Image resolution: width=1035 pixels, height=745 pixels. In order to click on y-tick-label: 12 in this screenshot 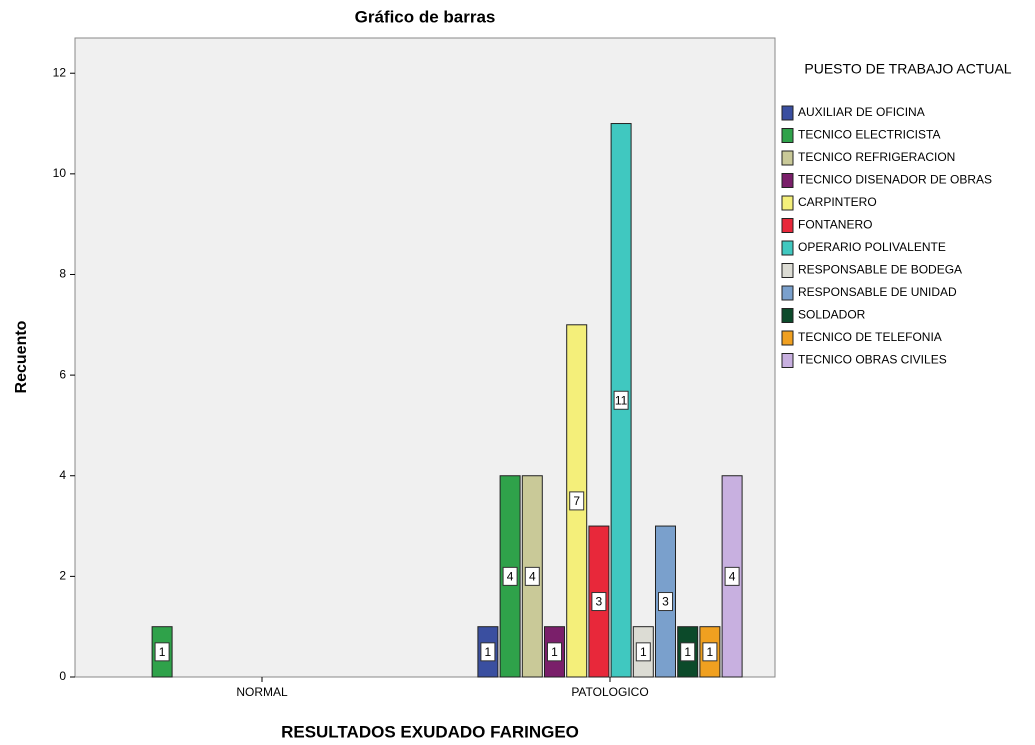, I will do `click(60, 72)`.